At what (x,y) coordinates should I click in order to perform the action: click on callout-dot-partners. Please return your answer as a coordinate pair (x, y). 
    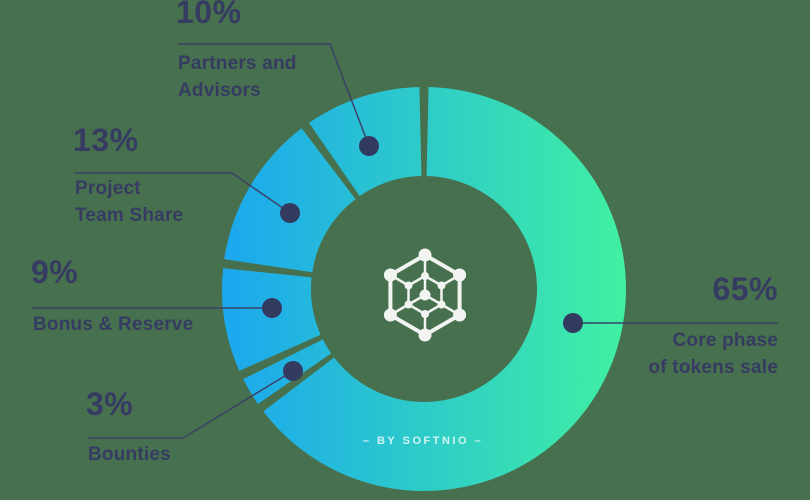
    Looking at the image, I should click on (369, 146).